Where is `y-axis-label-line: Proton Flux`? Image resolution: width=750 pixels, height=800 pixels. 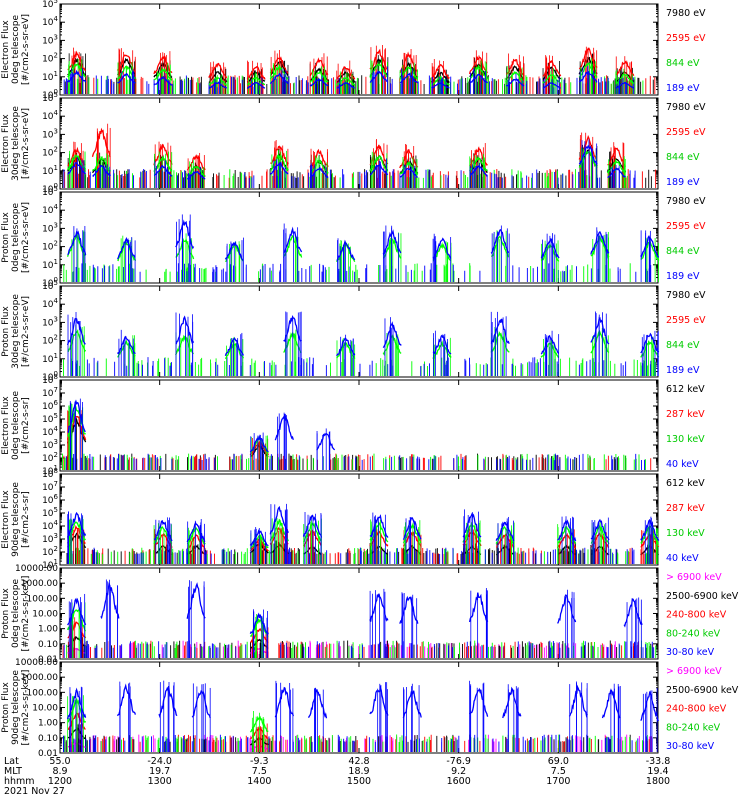
y-axis-label-line: Proton Flux is located at coordinates (6, 613).